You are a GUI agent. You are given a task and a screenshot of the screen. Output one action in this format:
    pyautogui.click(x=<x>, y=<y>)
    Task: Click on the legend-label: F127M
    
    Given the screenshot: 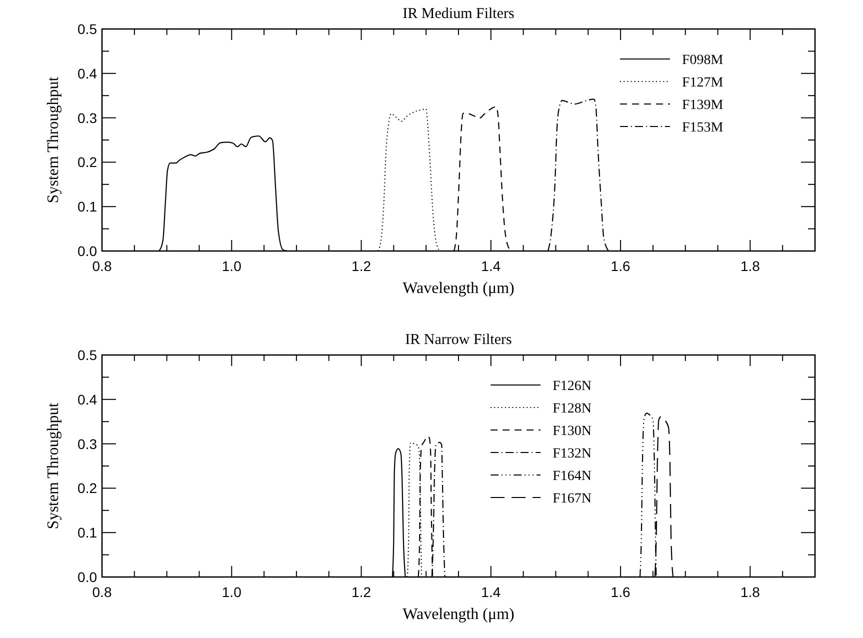 What is the action you would take?
    pyautogui.click(x=703, y=83)
    